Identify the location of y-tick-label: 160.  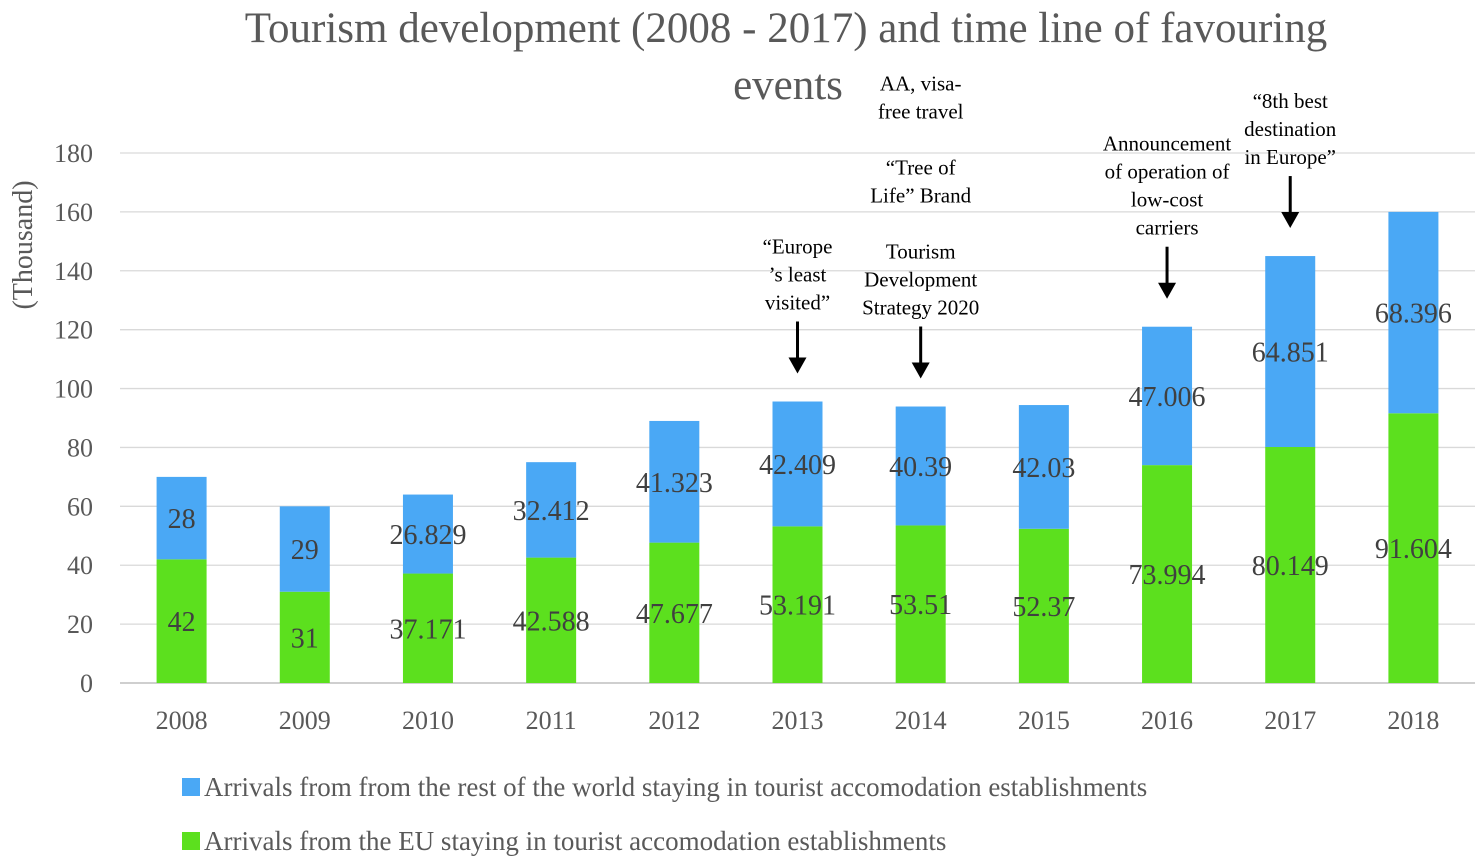
(73, 212).